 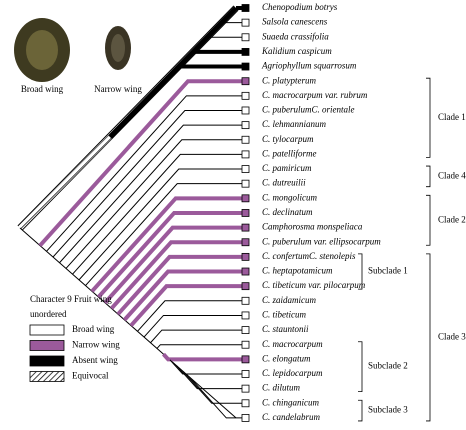 What do you see at coordinates (289, 153) in the screenshot?
I see `taxon-label: C. patelliforme` at bounding box center [289, 153].